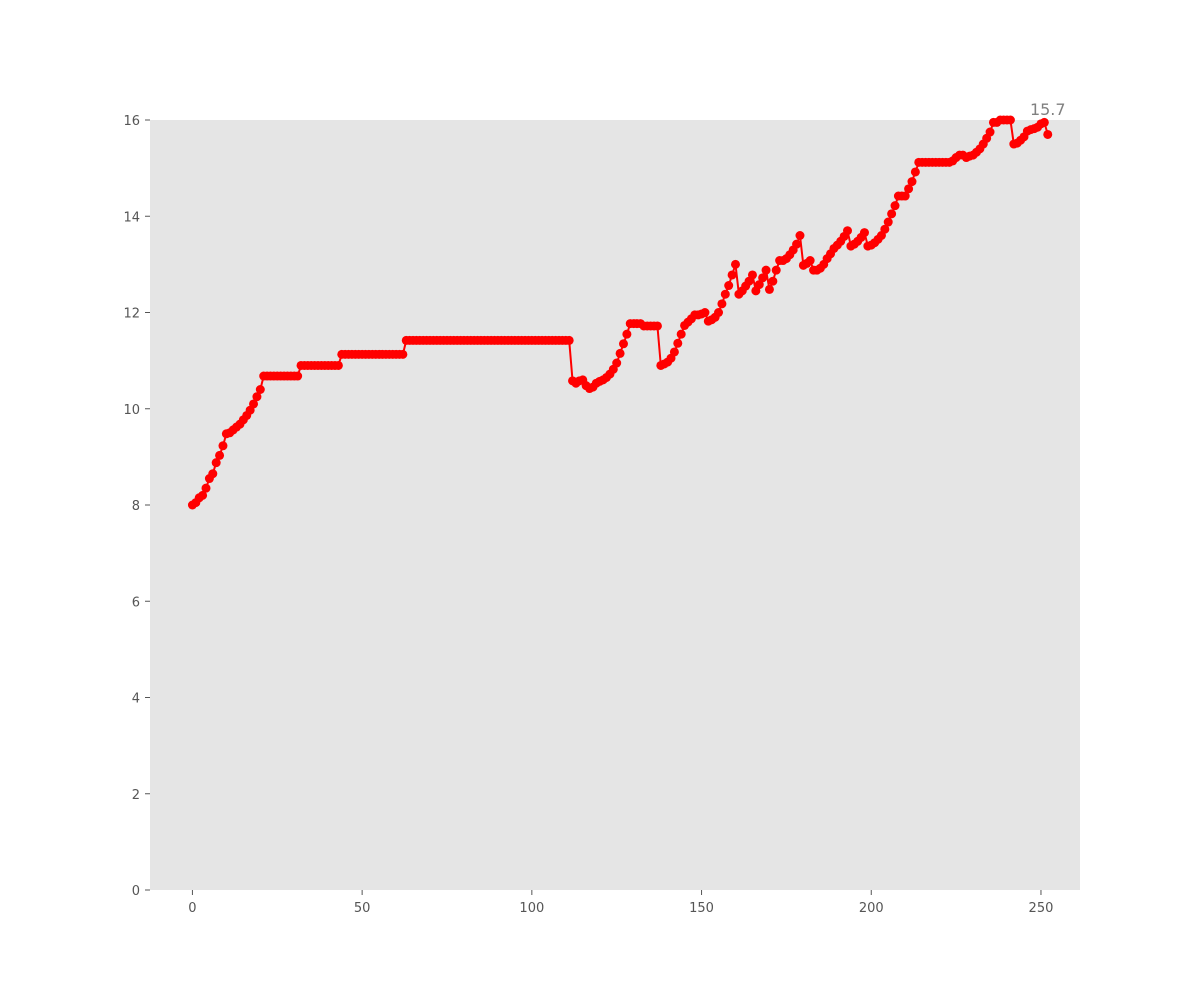  Describe the element at coordinates (131, 217) in the screenshot. I see `y-tick-label: 14` at that location.